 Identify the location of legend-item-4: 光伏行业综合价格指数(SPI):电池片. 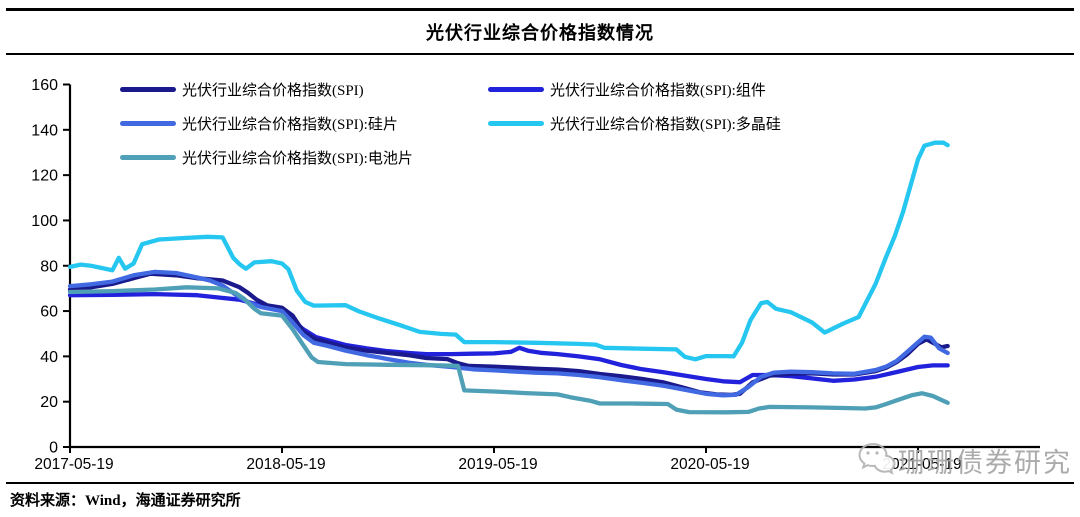
(304, 157).